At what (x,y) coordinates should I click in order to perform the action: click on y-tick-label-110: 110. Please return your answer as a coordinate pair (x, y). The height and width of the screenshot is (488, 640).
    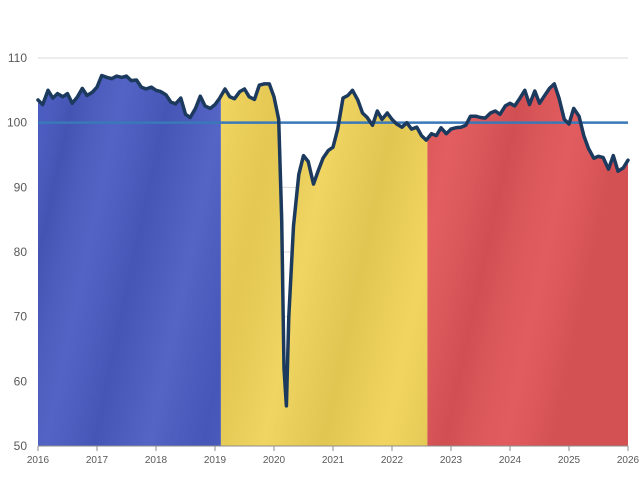
    Looking at the image, I should click on (17, 58).